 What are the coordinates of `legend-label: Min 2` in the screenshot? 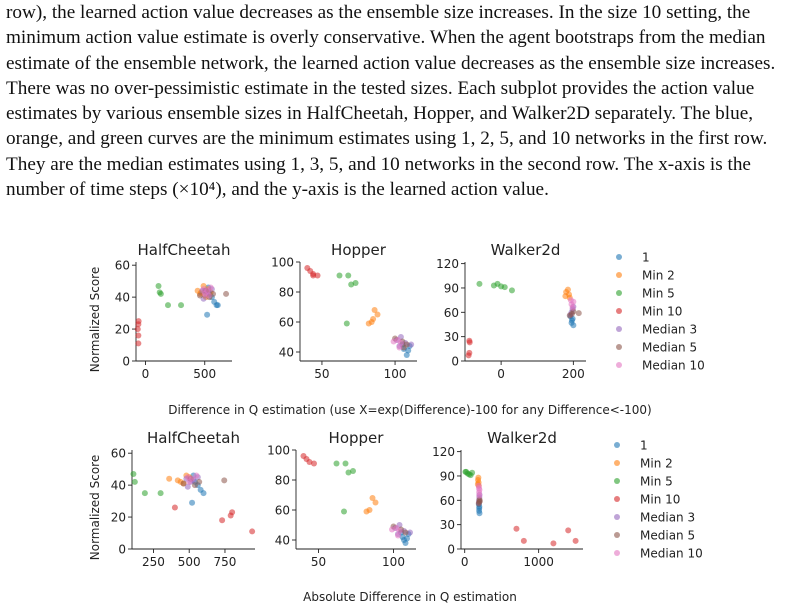 It's located at (656, 464).